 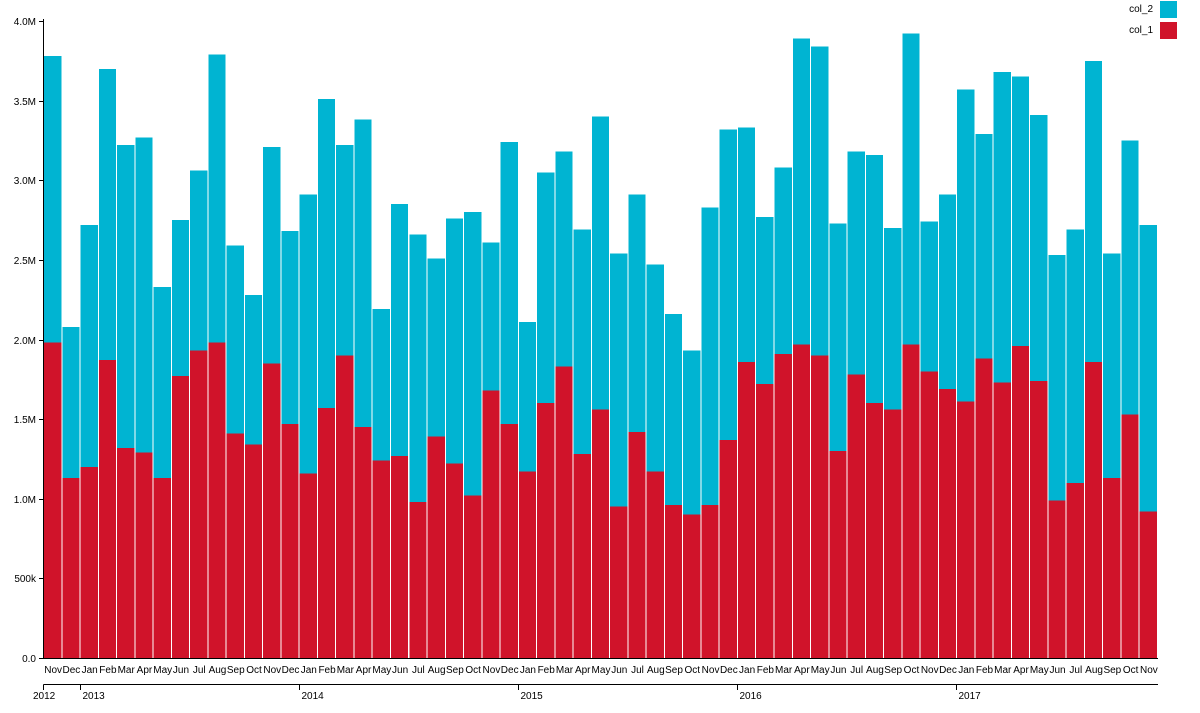 I want to click on y-tick-label: 1.5M, so click(x=25, y=420).